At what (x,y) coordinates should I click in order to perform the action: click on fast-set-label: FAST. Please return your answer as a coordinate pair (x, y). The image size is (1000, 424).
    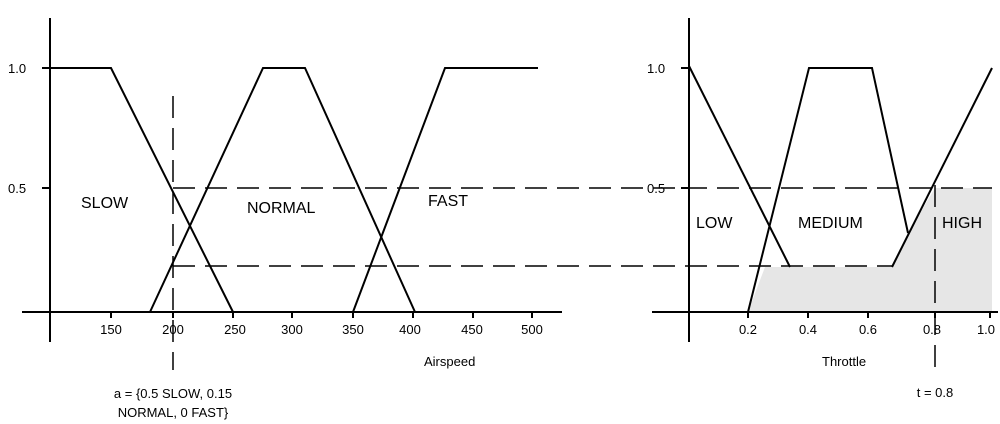
    Looking at the image, I should click on (448, 201).